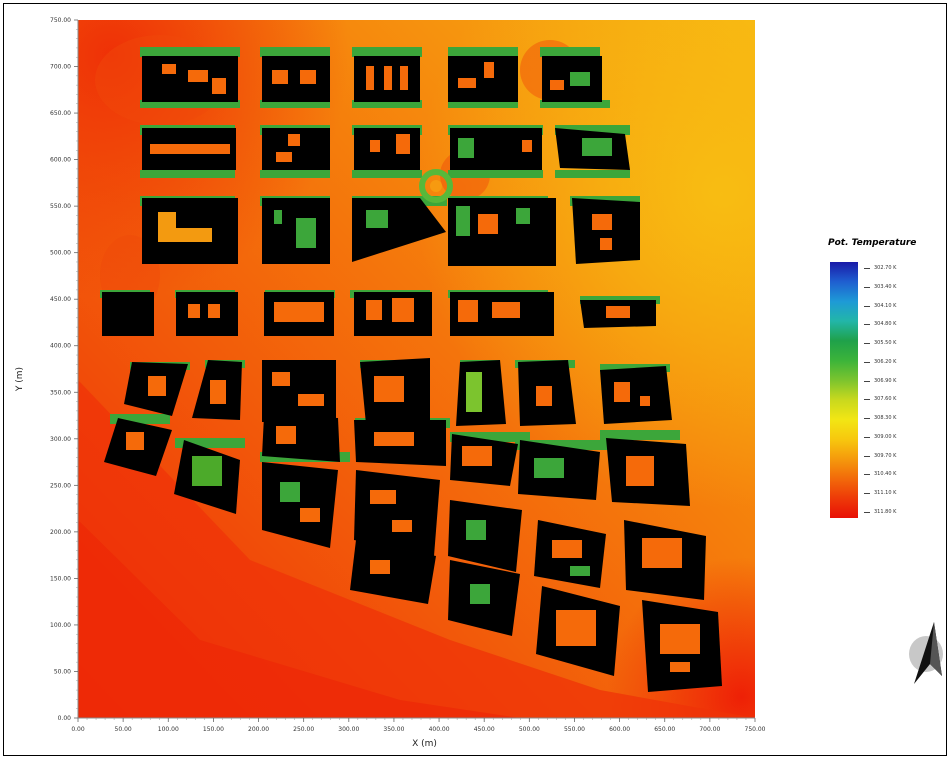  Describe the element at coordinates (885, 361) in the screenshot. I see `legend-label: 306.20 K` at that location.